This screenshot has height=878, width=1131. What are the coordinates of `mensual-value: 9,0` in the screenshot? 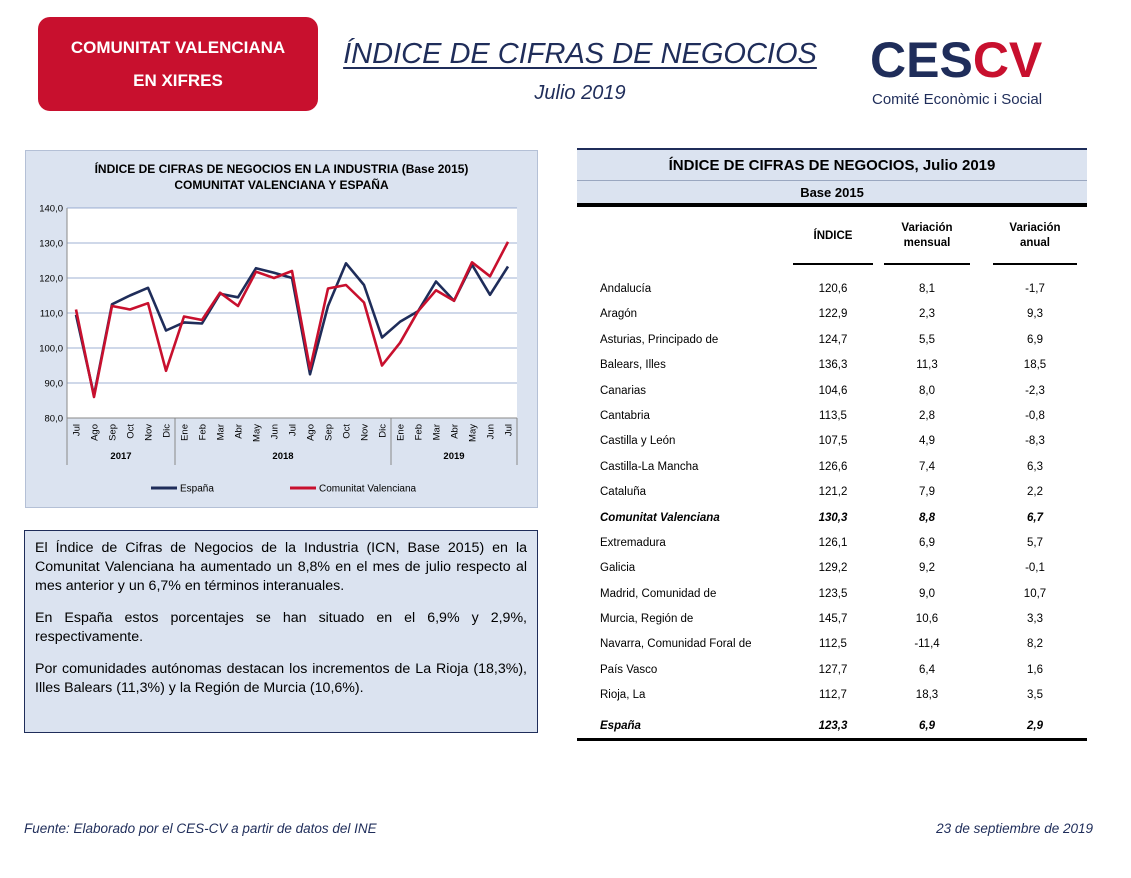 It's located at (927, 593).